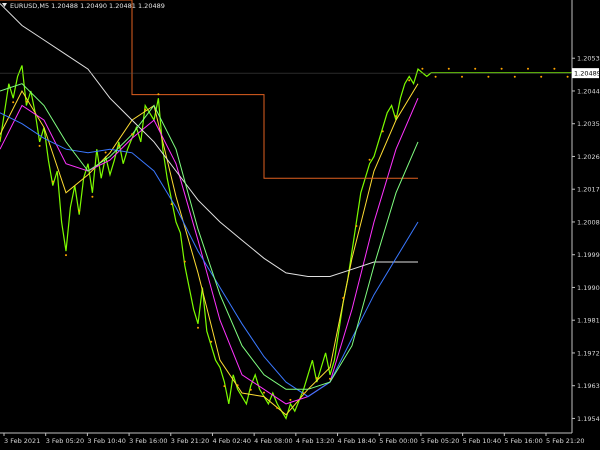 This screenshot has width=600, height=450. Describe the element at coordinates (588, 124) in the screenshot. I see `y-tick-label: 1.20350` at that location.